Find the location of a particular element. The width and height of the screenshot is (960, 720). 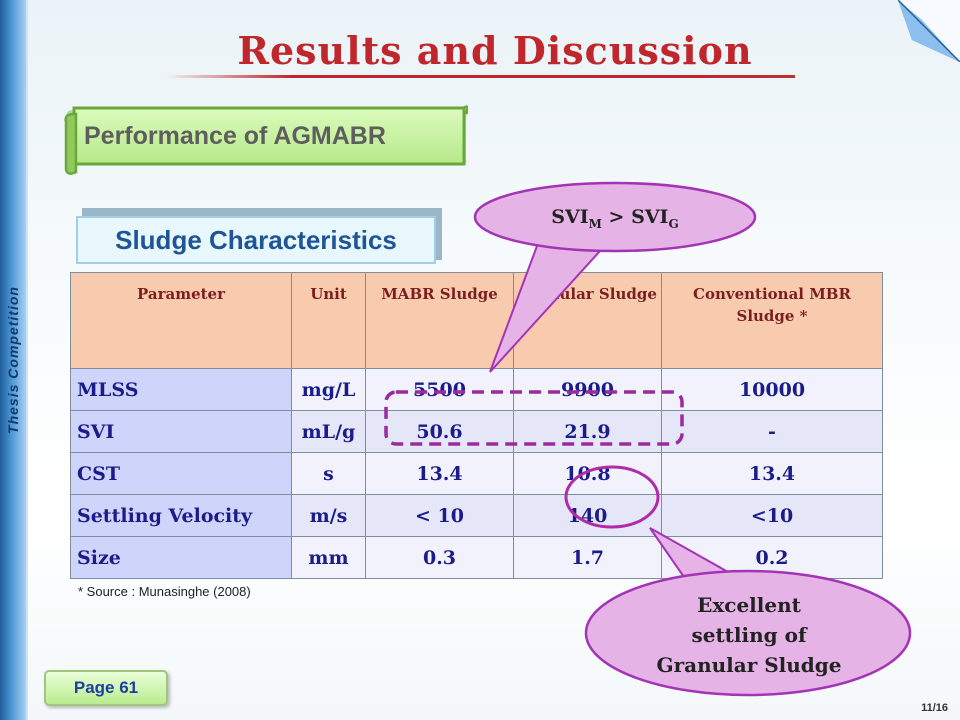

callout-line: Granular Sludge is located at coordinates (749, 665).